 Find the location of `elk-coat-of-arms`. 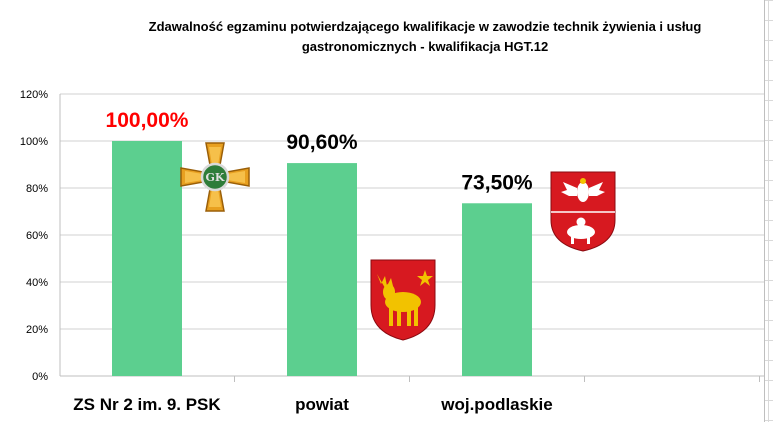

elk-coat-of-arms is located at coordinates (403, 300).